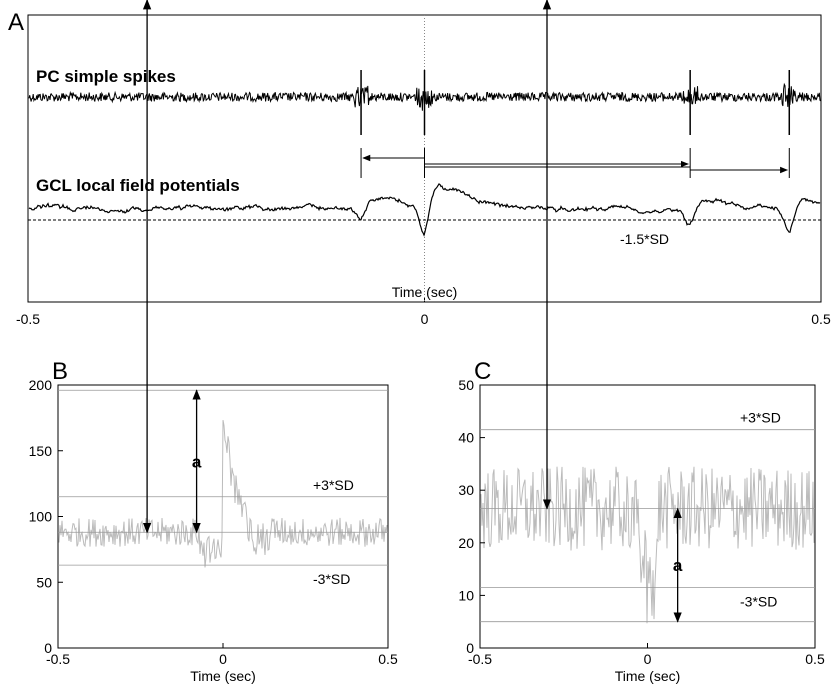 Image resolution: width=833 pixels, height=692 pixels. What do you see at coordinates (41, 385) in the screenshot?
I see `y-tick-label: 200` at bounding box center [41, 385].